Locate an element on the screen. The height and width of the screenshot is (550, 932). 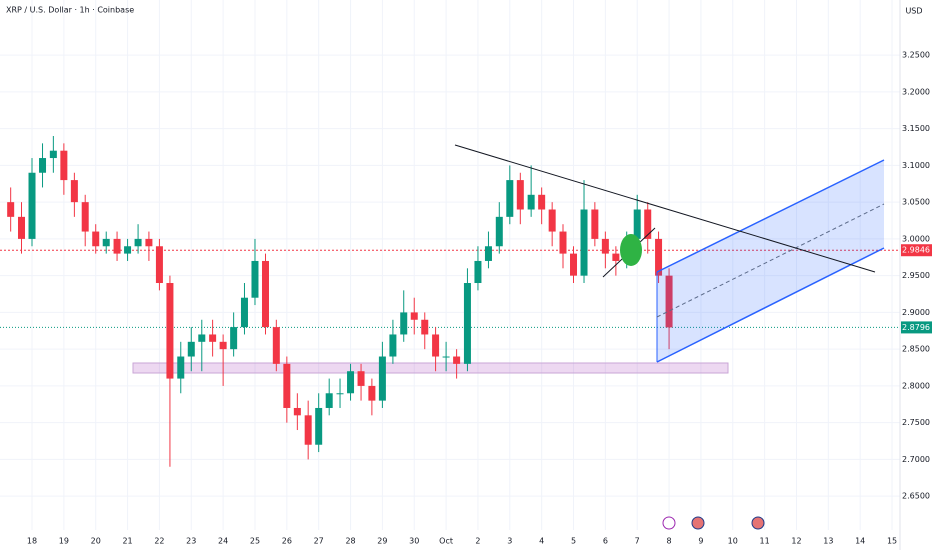
x-tick-label: 28 is located at coordinates (350, 541).